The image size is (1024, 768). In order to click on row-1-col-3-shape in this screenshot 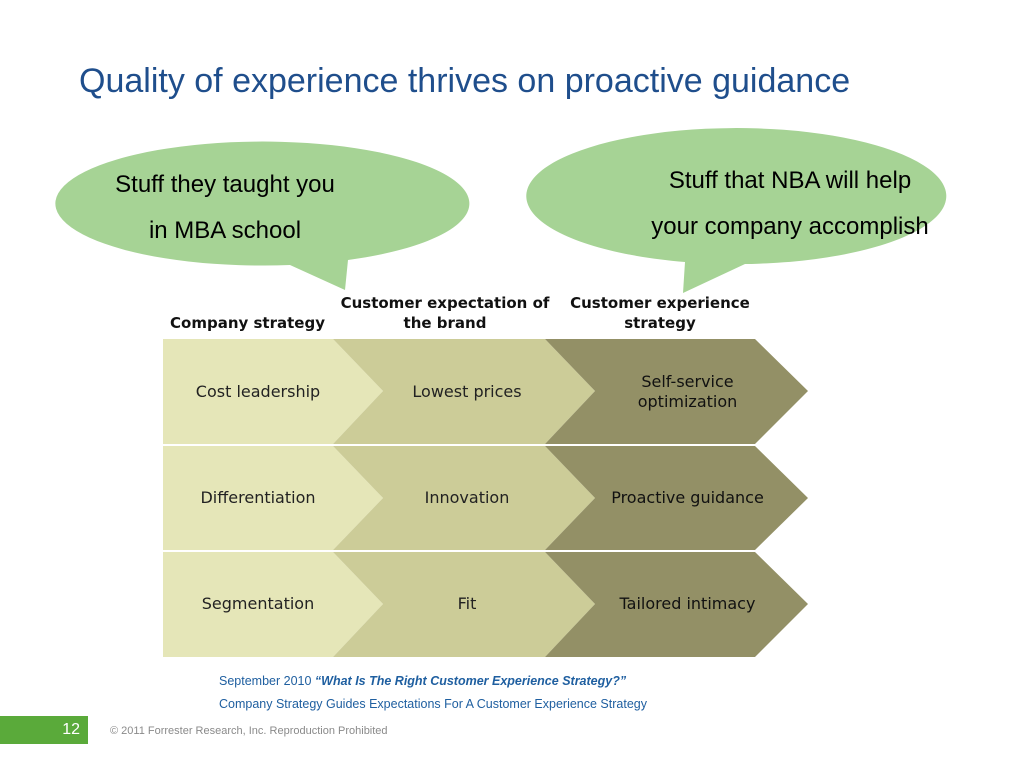, I will do `click(676, 391)`.